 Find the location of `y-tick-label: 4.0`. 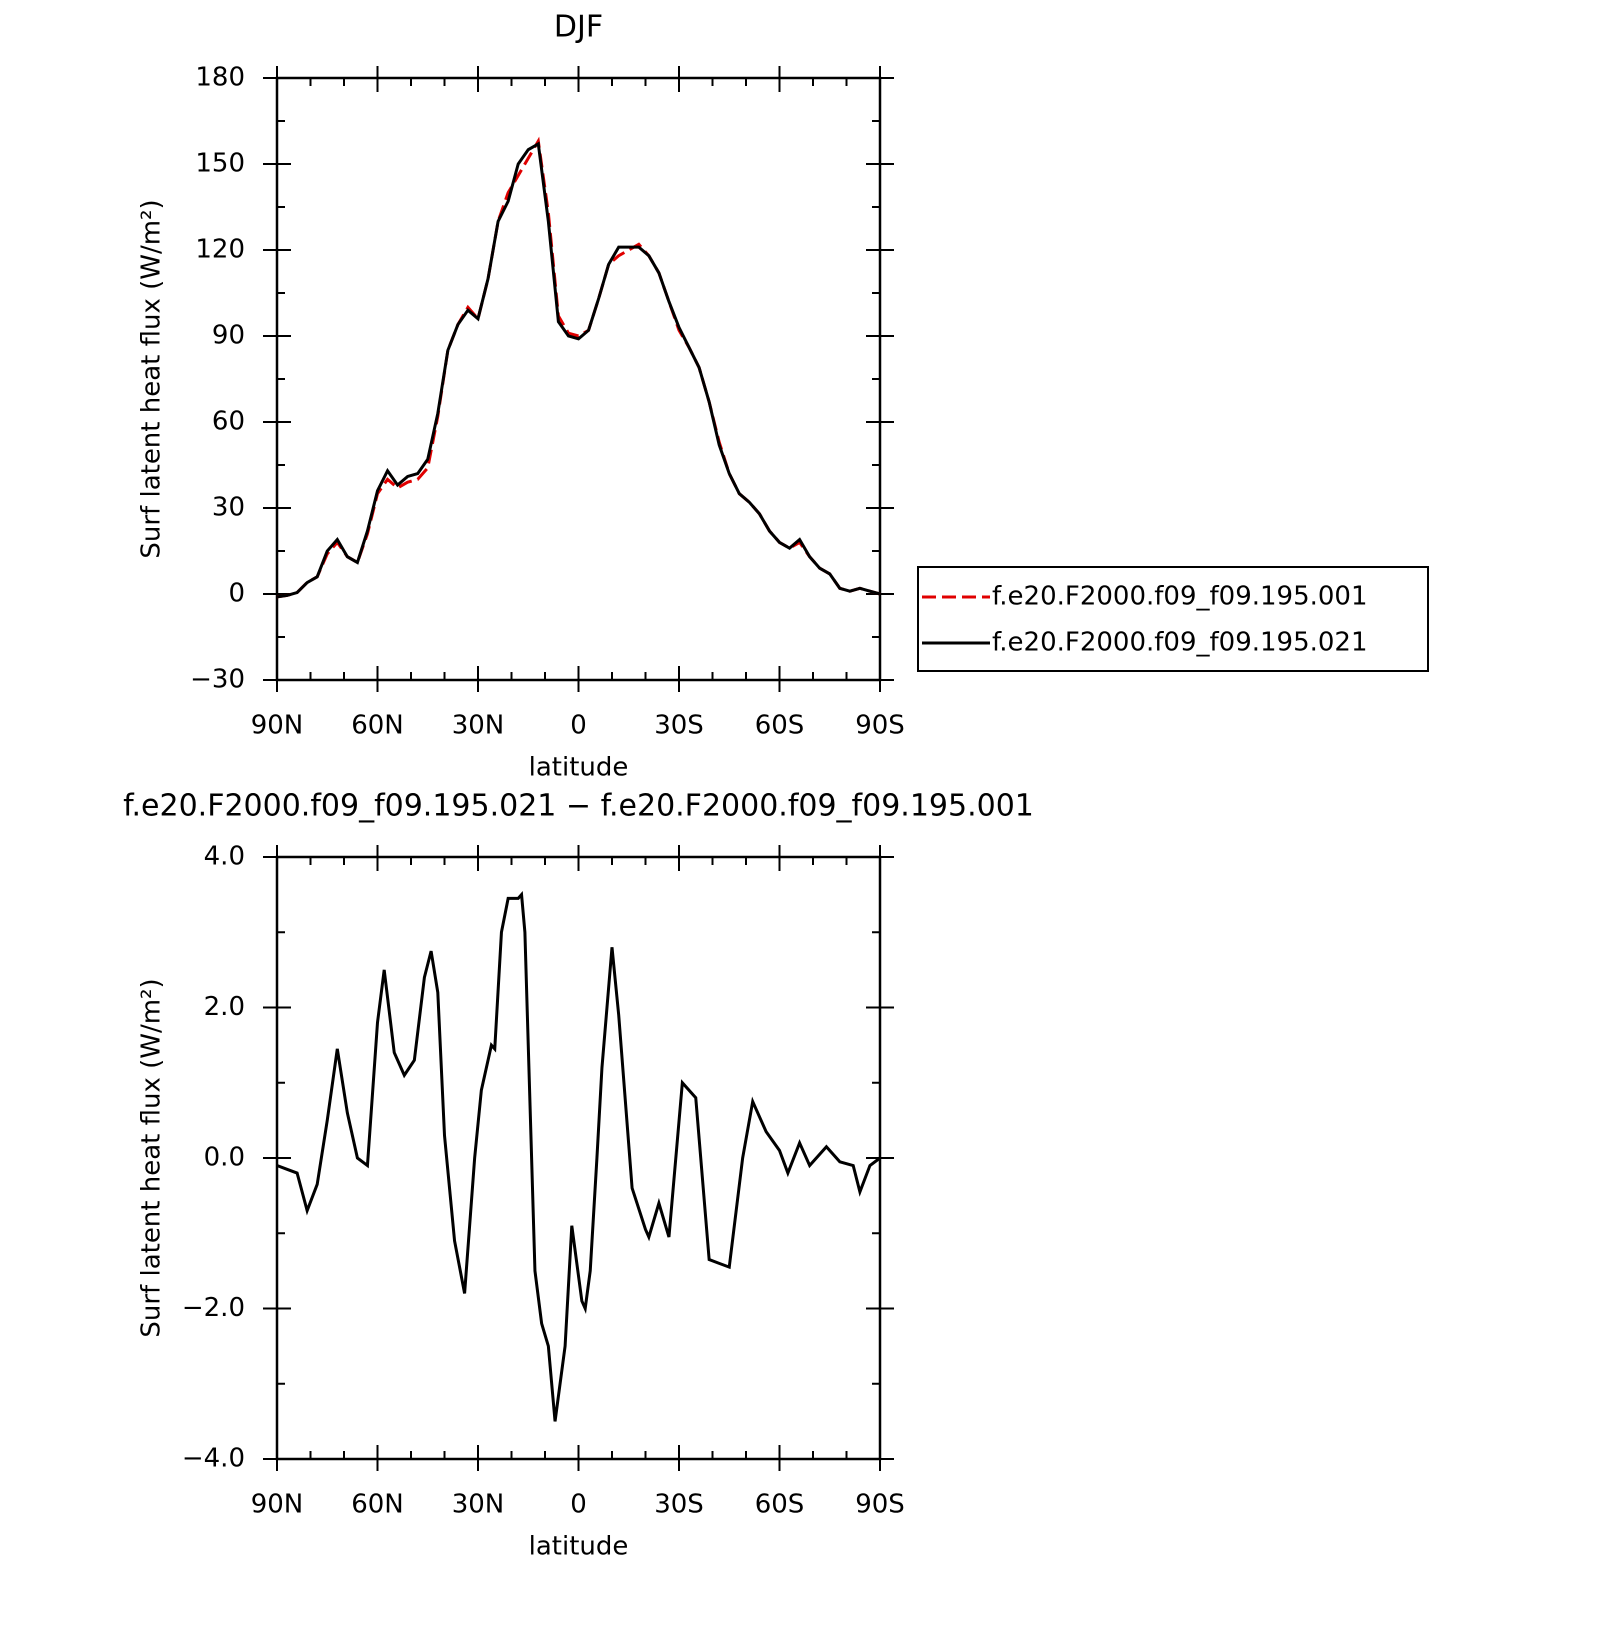

y-tick-label: 4.0 is located at coordinates (224, 857).